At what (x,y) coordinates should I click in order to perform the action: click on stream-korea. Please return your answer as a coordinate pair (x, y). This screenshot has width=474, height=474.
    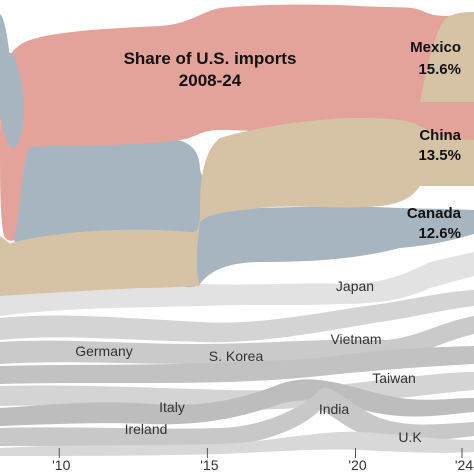
    Looking at the image, I should click on (237, 340).